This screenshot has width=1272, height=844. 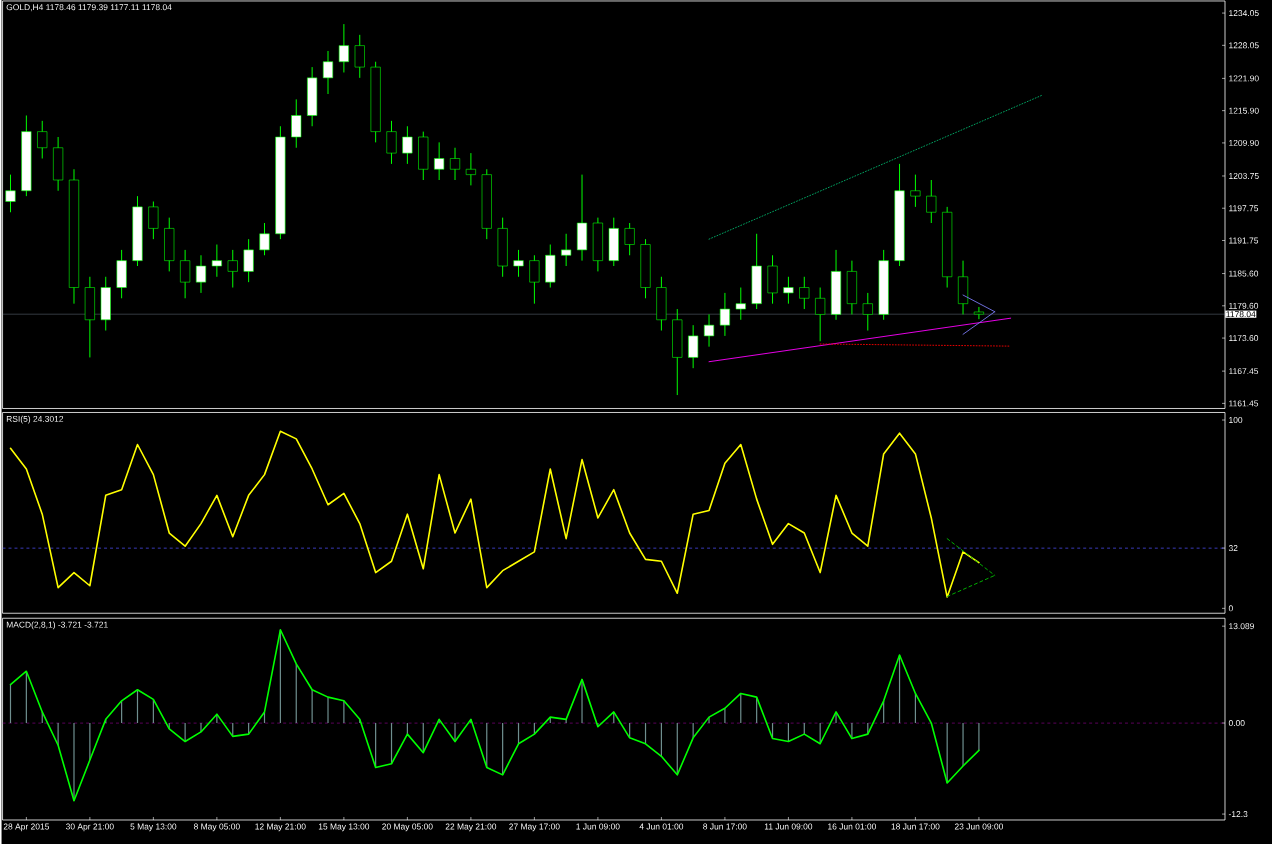 I want to click on y-tick-label: 1167.45, so click(x=1244, y=371).